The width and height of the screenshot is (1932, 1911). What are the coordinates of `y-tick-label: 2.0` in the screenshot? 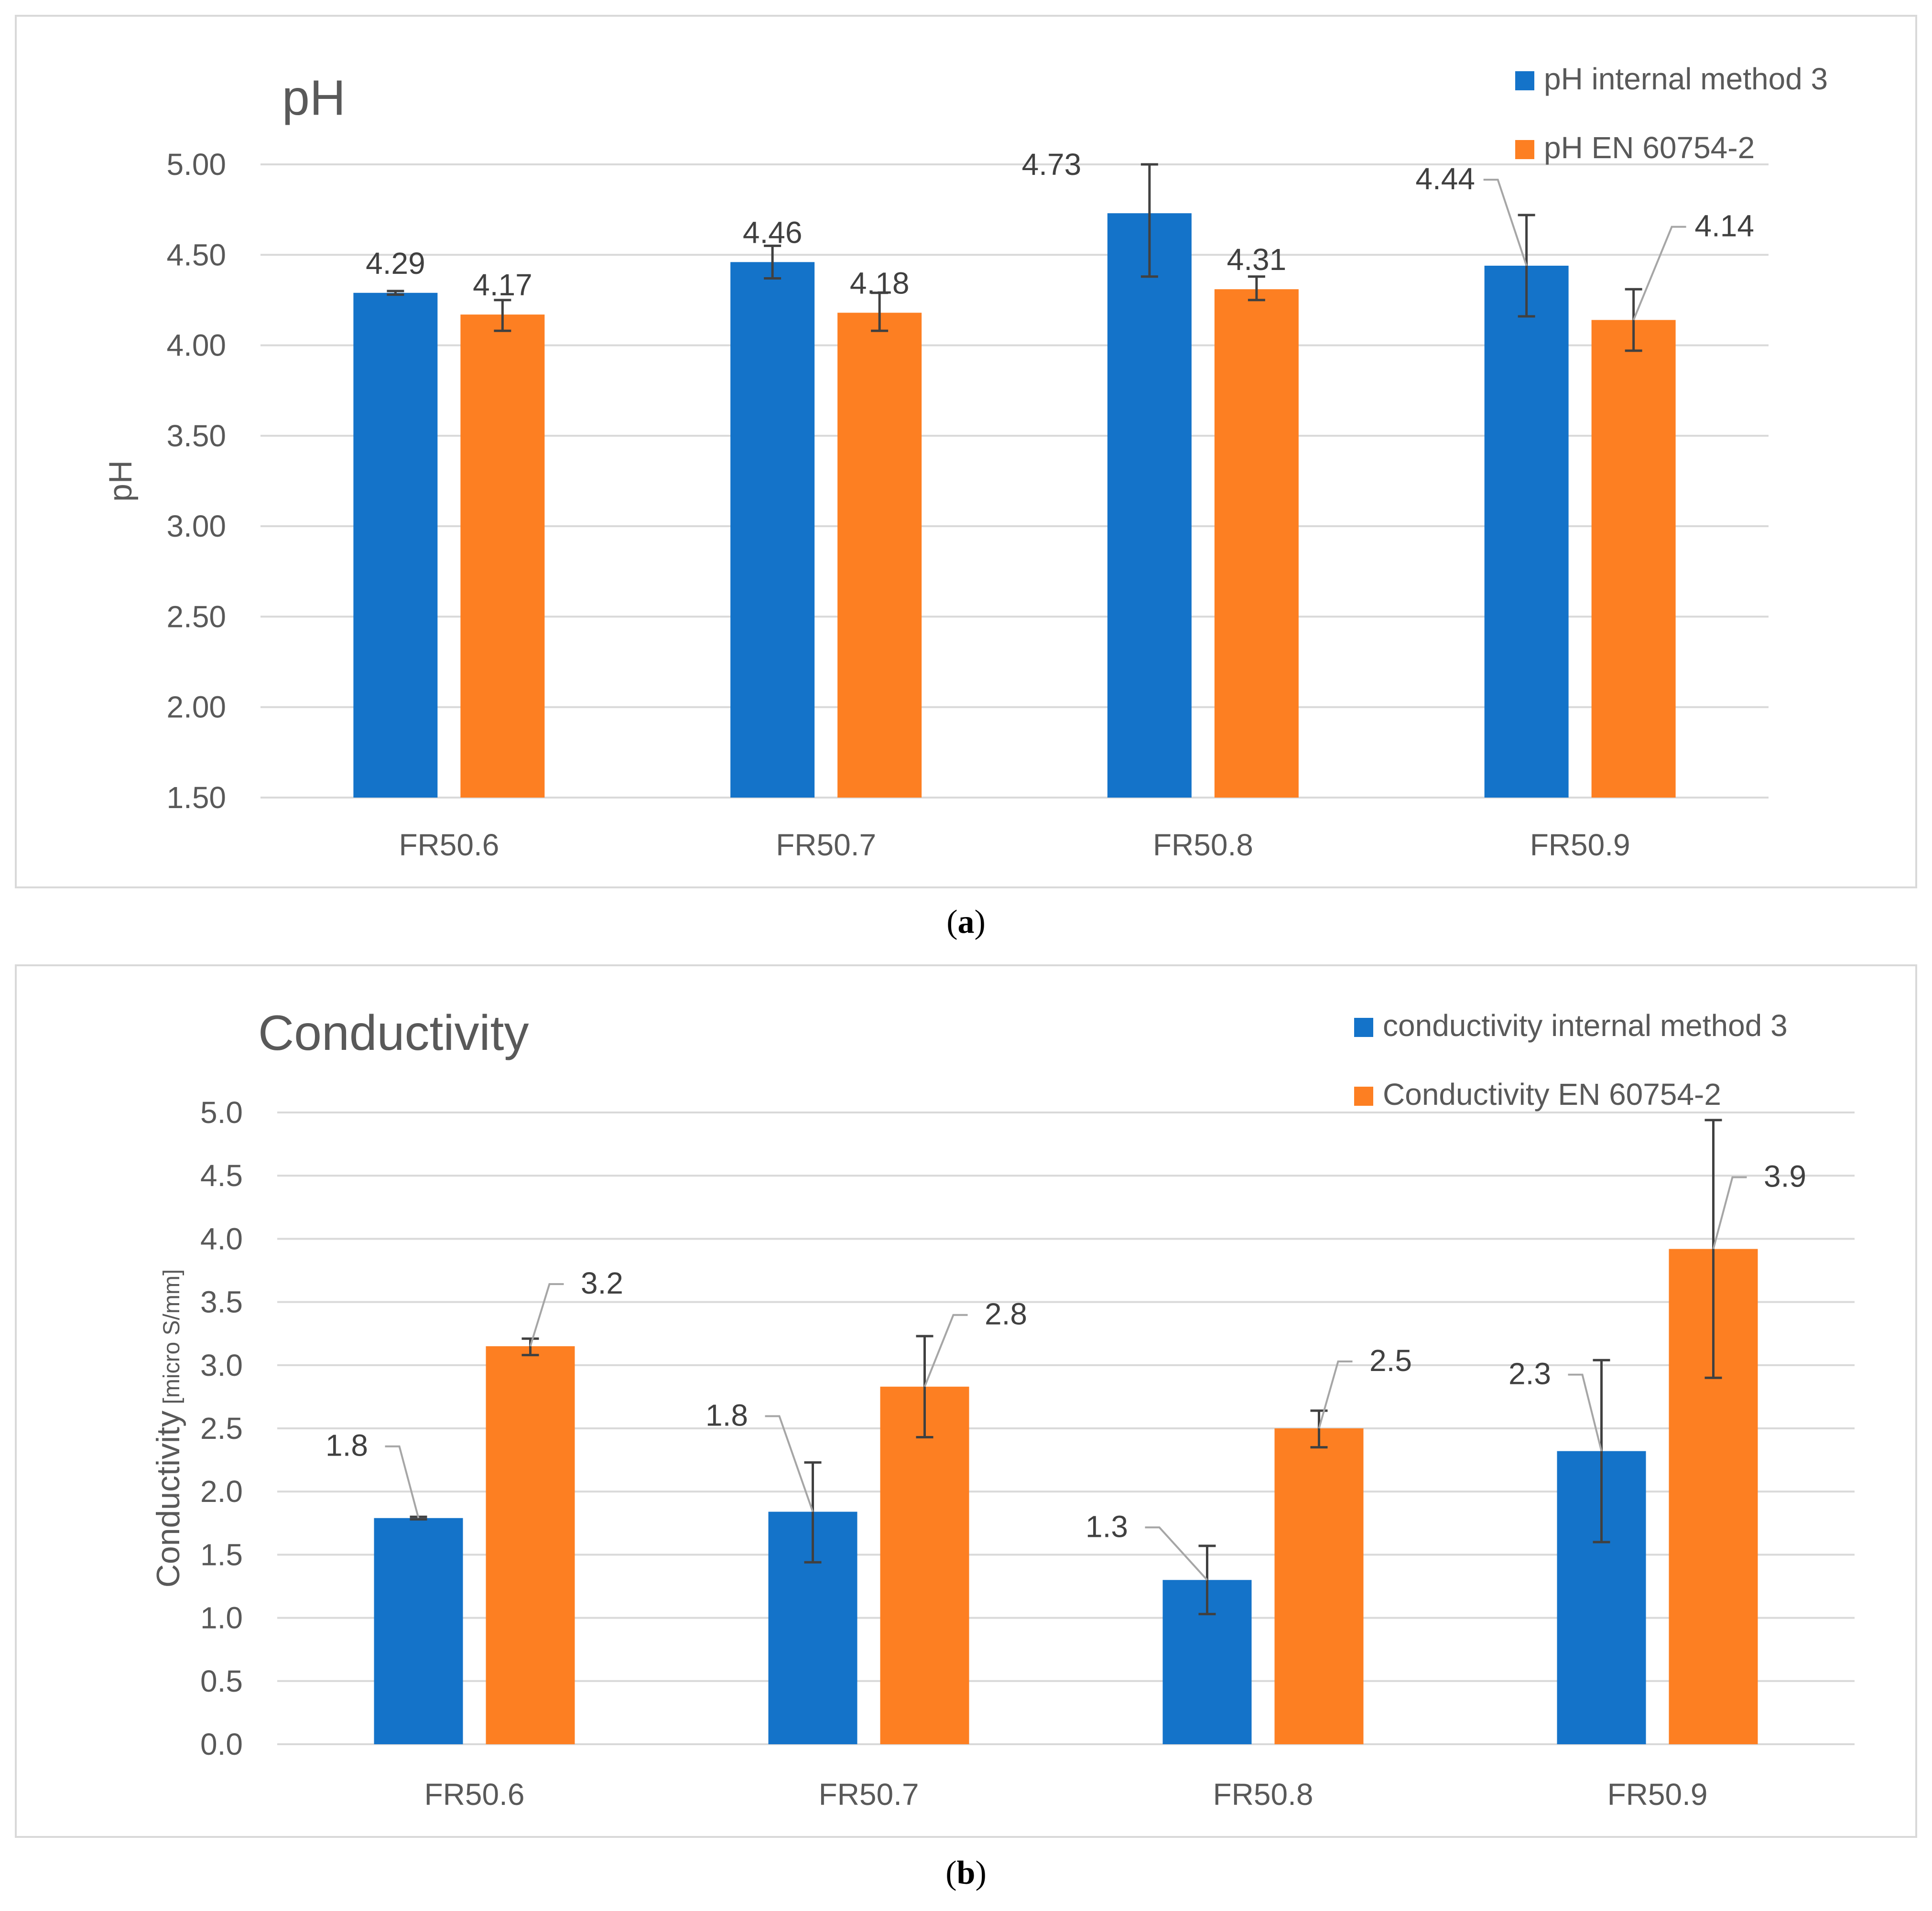 It's located at (222, 1492).